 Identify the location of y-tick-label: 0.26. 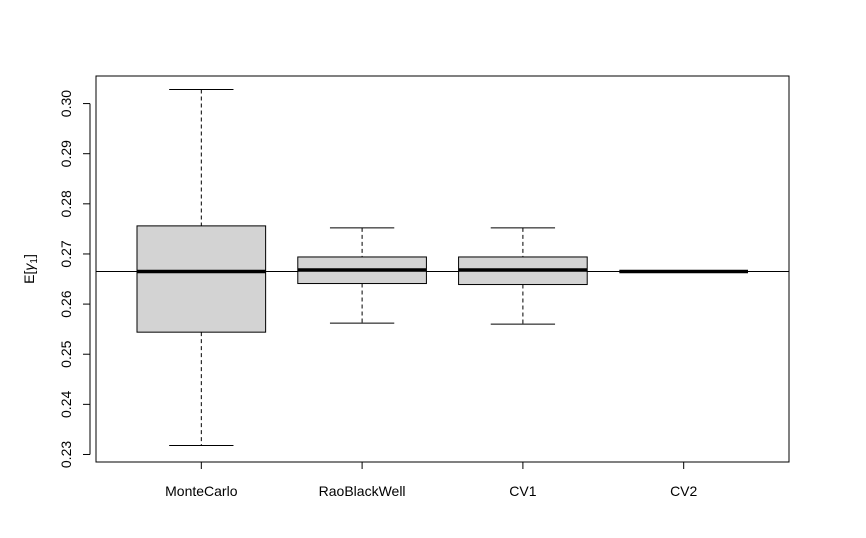
(66, 303).